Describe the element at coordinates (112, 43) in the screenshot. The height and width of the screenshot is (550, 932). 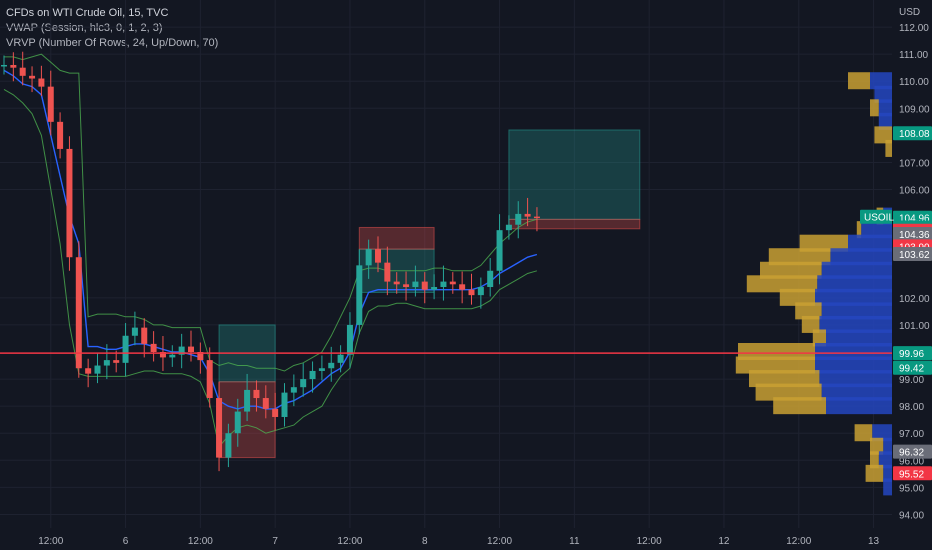
I see `legend-vrvp: VRVP (Number Of Rows, 24, Up/Down, 70)` at that location.